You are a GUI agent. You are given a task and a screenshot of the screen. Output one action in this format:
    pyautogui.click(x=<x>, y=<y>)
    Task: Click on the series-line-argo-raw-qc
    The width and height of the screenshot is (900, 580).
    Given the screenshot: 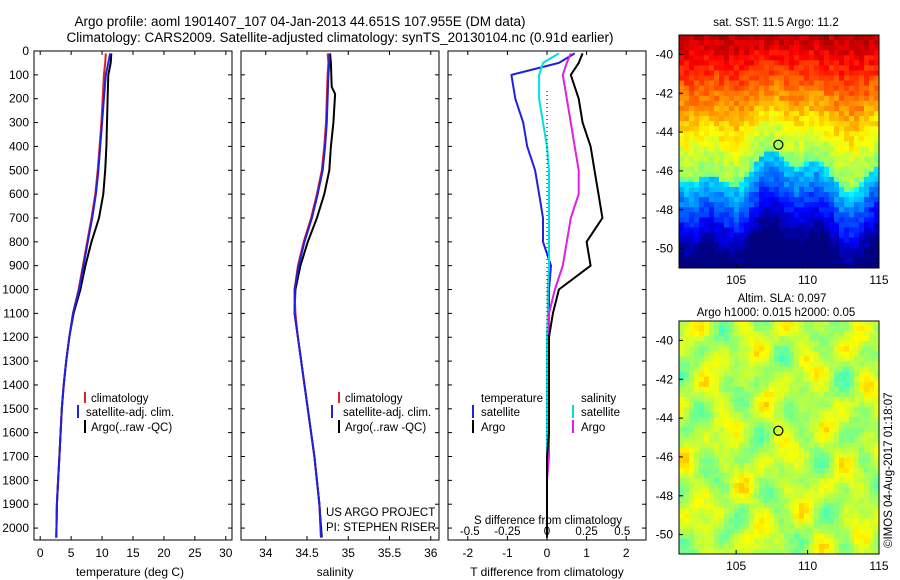 What is the action you would take?
    pyautogui.click(x=84, y=295)
    